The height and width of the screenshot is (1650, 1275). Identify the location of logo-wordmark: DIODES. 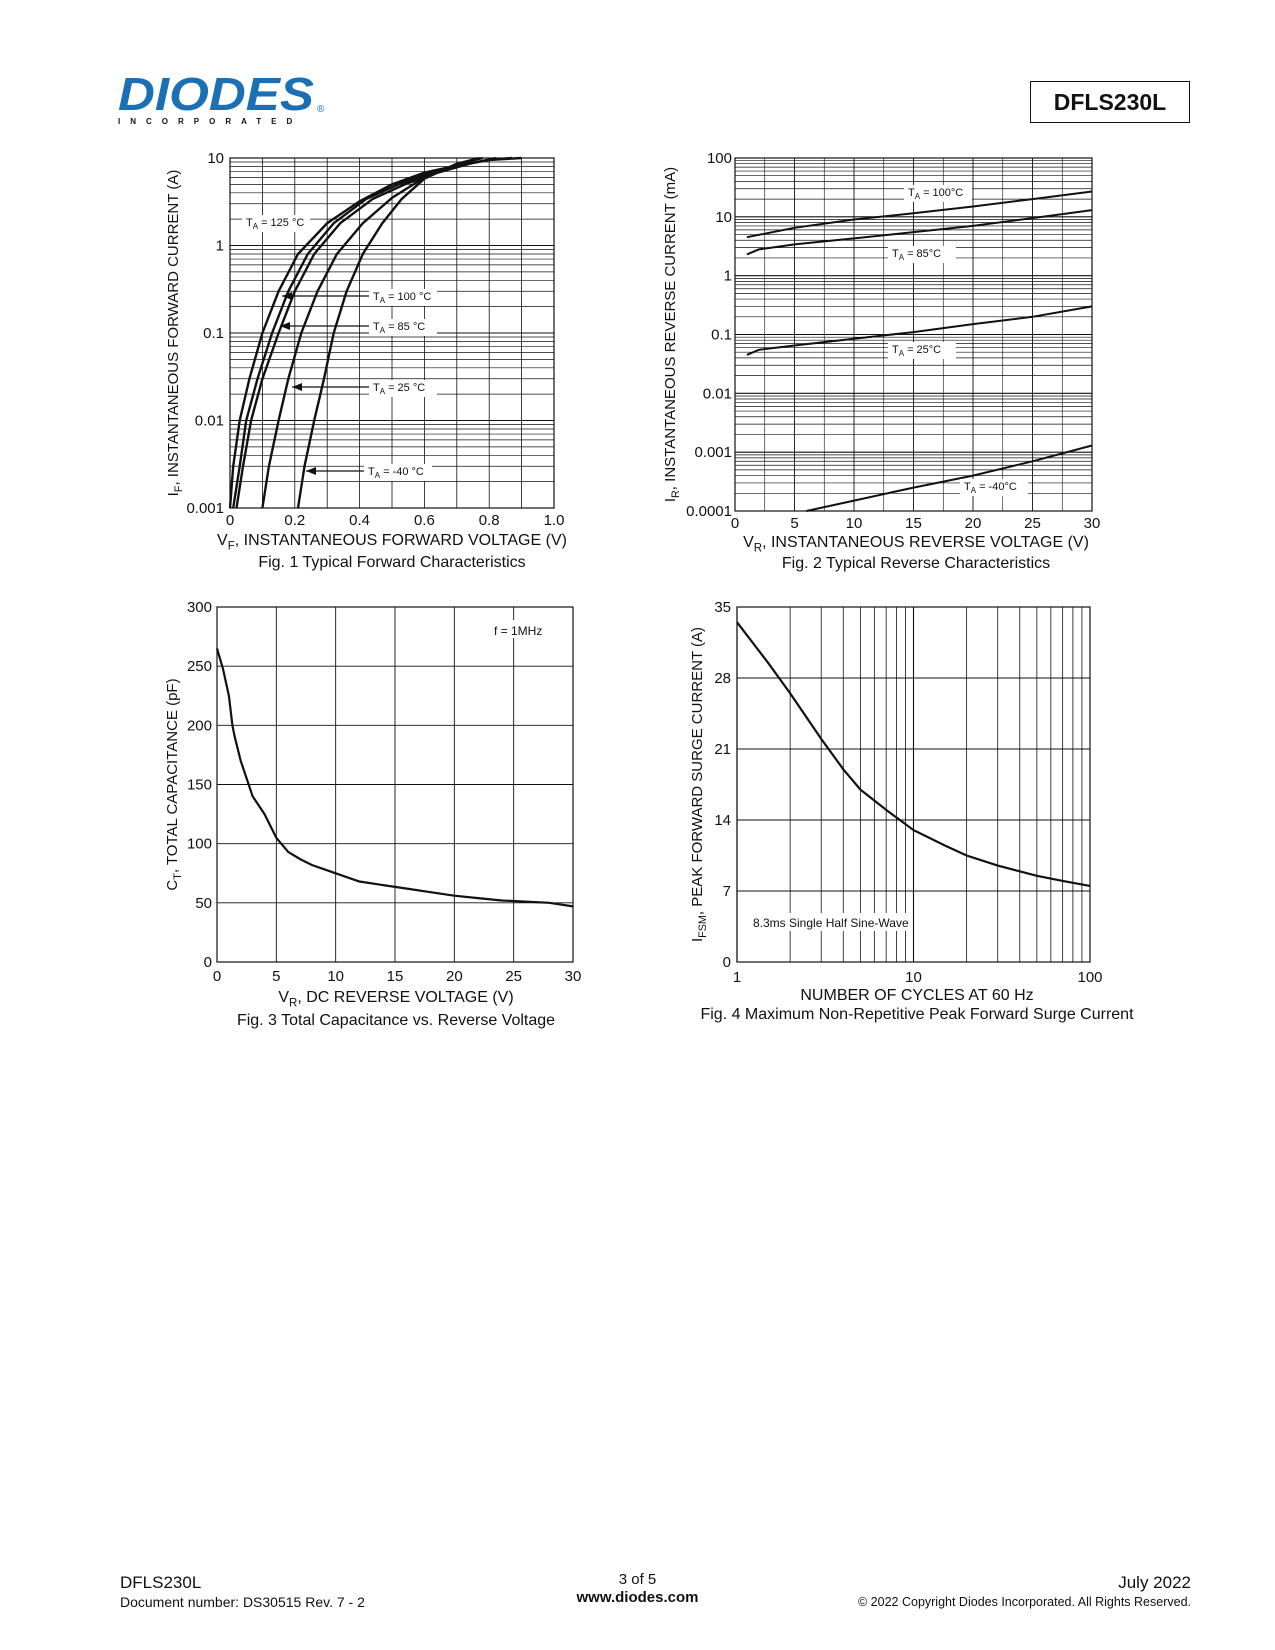
(216, 95).